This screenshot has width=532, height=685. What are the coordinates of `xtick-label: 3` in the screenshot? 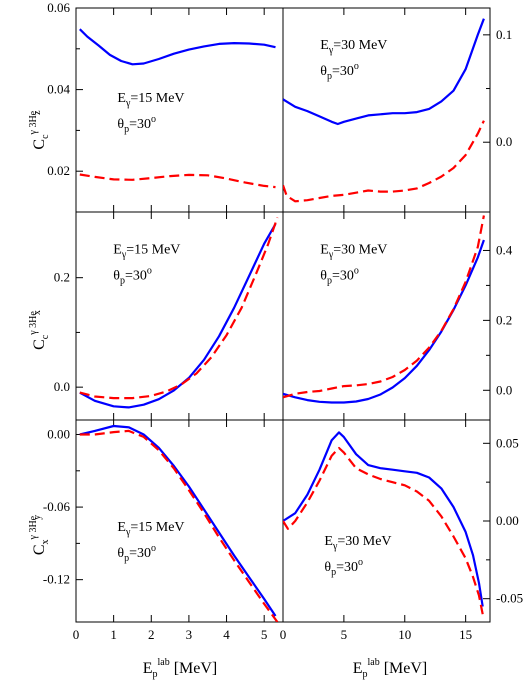 It's located at (189, 634).